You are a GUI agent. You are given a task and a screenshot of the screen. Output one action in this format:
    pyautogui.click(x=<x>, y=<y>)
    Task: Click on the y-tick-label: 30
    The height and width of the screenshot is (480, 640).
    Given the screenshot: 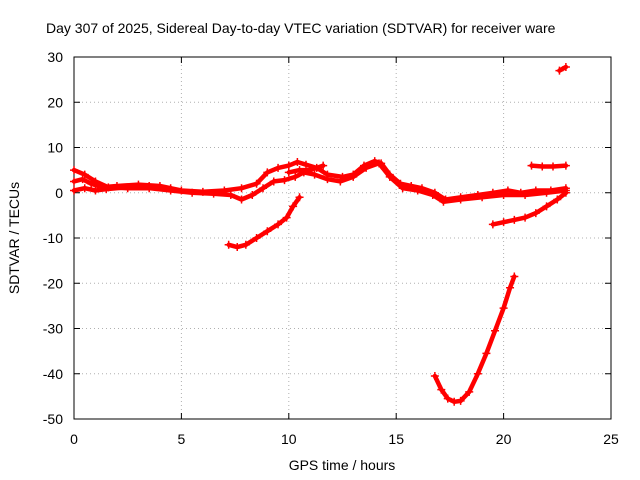 What is the action you would take?
    pyautogui.click(x=55, y=57)
    